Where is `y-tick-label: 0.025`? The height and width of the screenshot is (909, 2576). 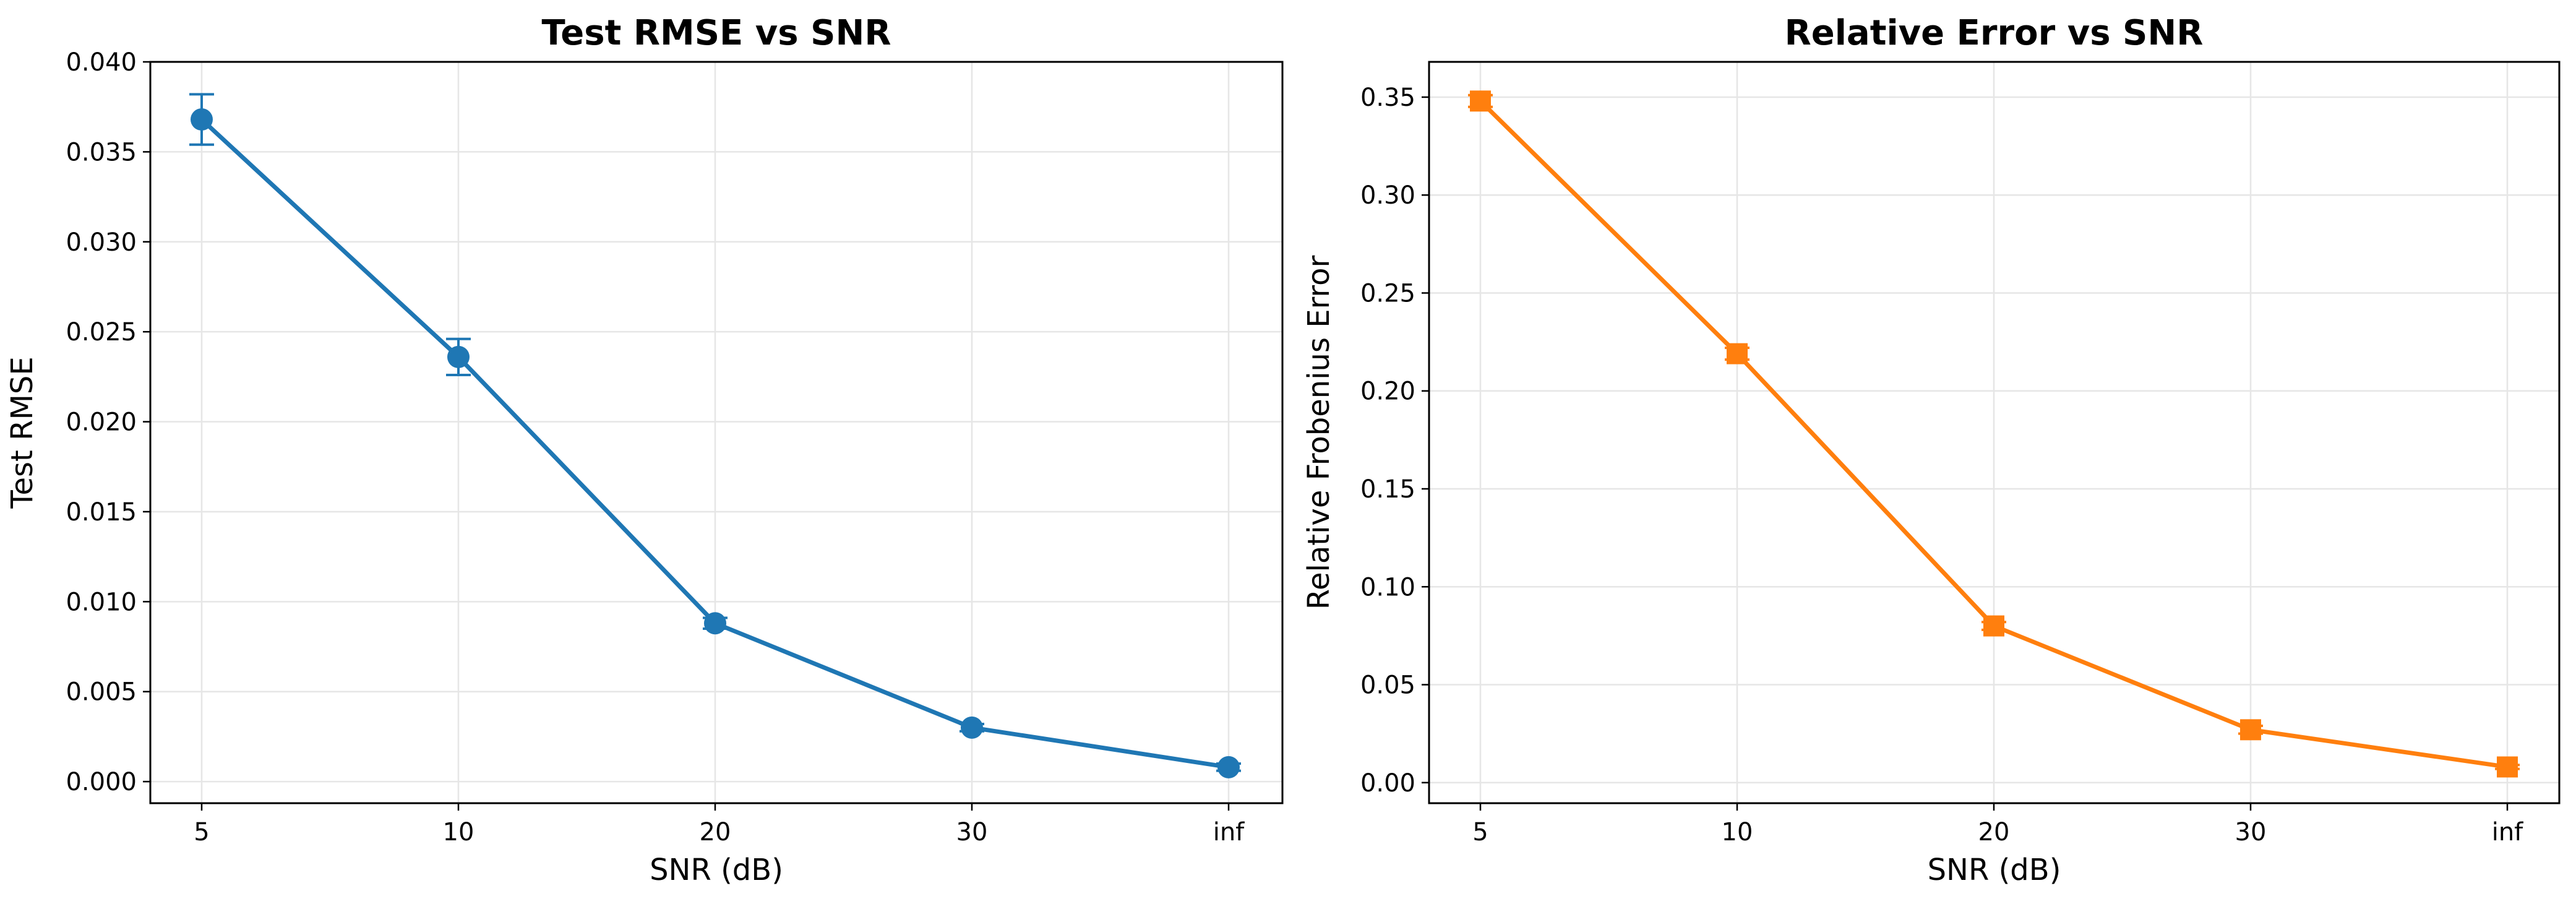 y-tick-label: 0.025 is located at coordinates (101, 332).